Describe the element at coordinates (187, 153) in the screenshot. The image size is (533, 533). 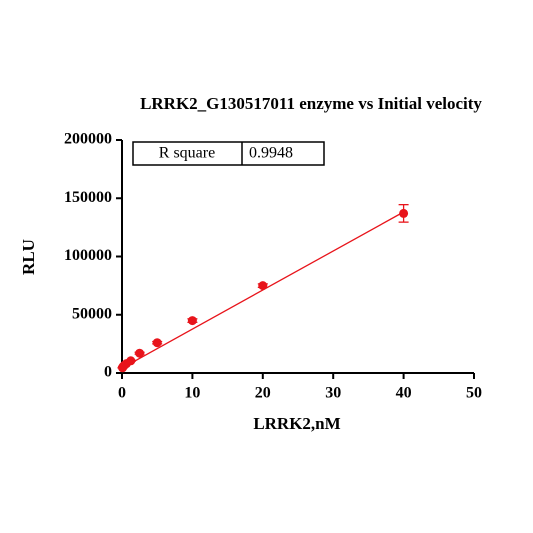
I see `annotation-label: R square` at that location.